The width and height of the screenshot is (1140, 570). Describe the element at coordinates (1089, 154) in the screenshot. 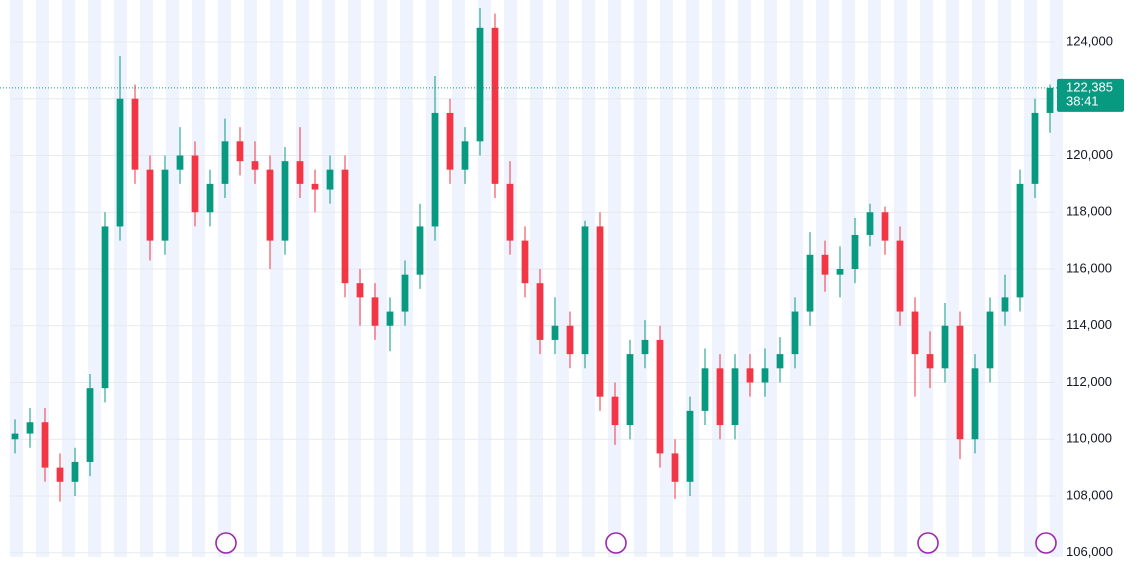

I see `y-tick-label: 120,000` at that location.